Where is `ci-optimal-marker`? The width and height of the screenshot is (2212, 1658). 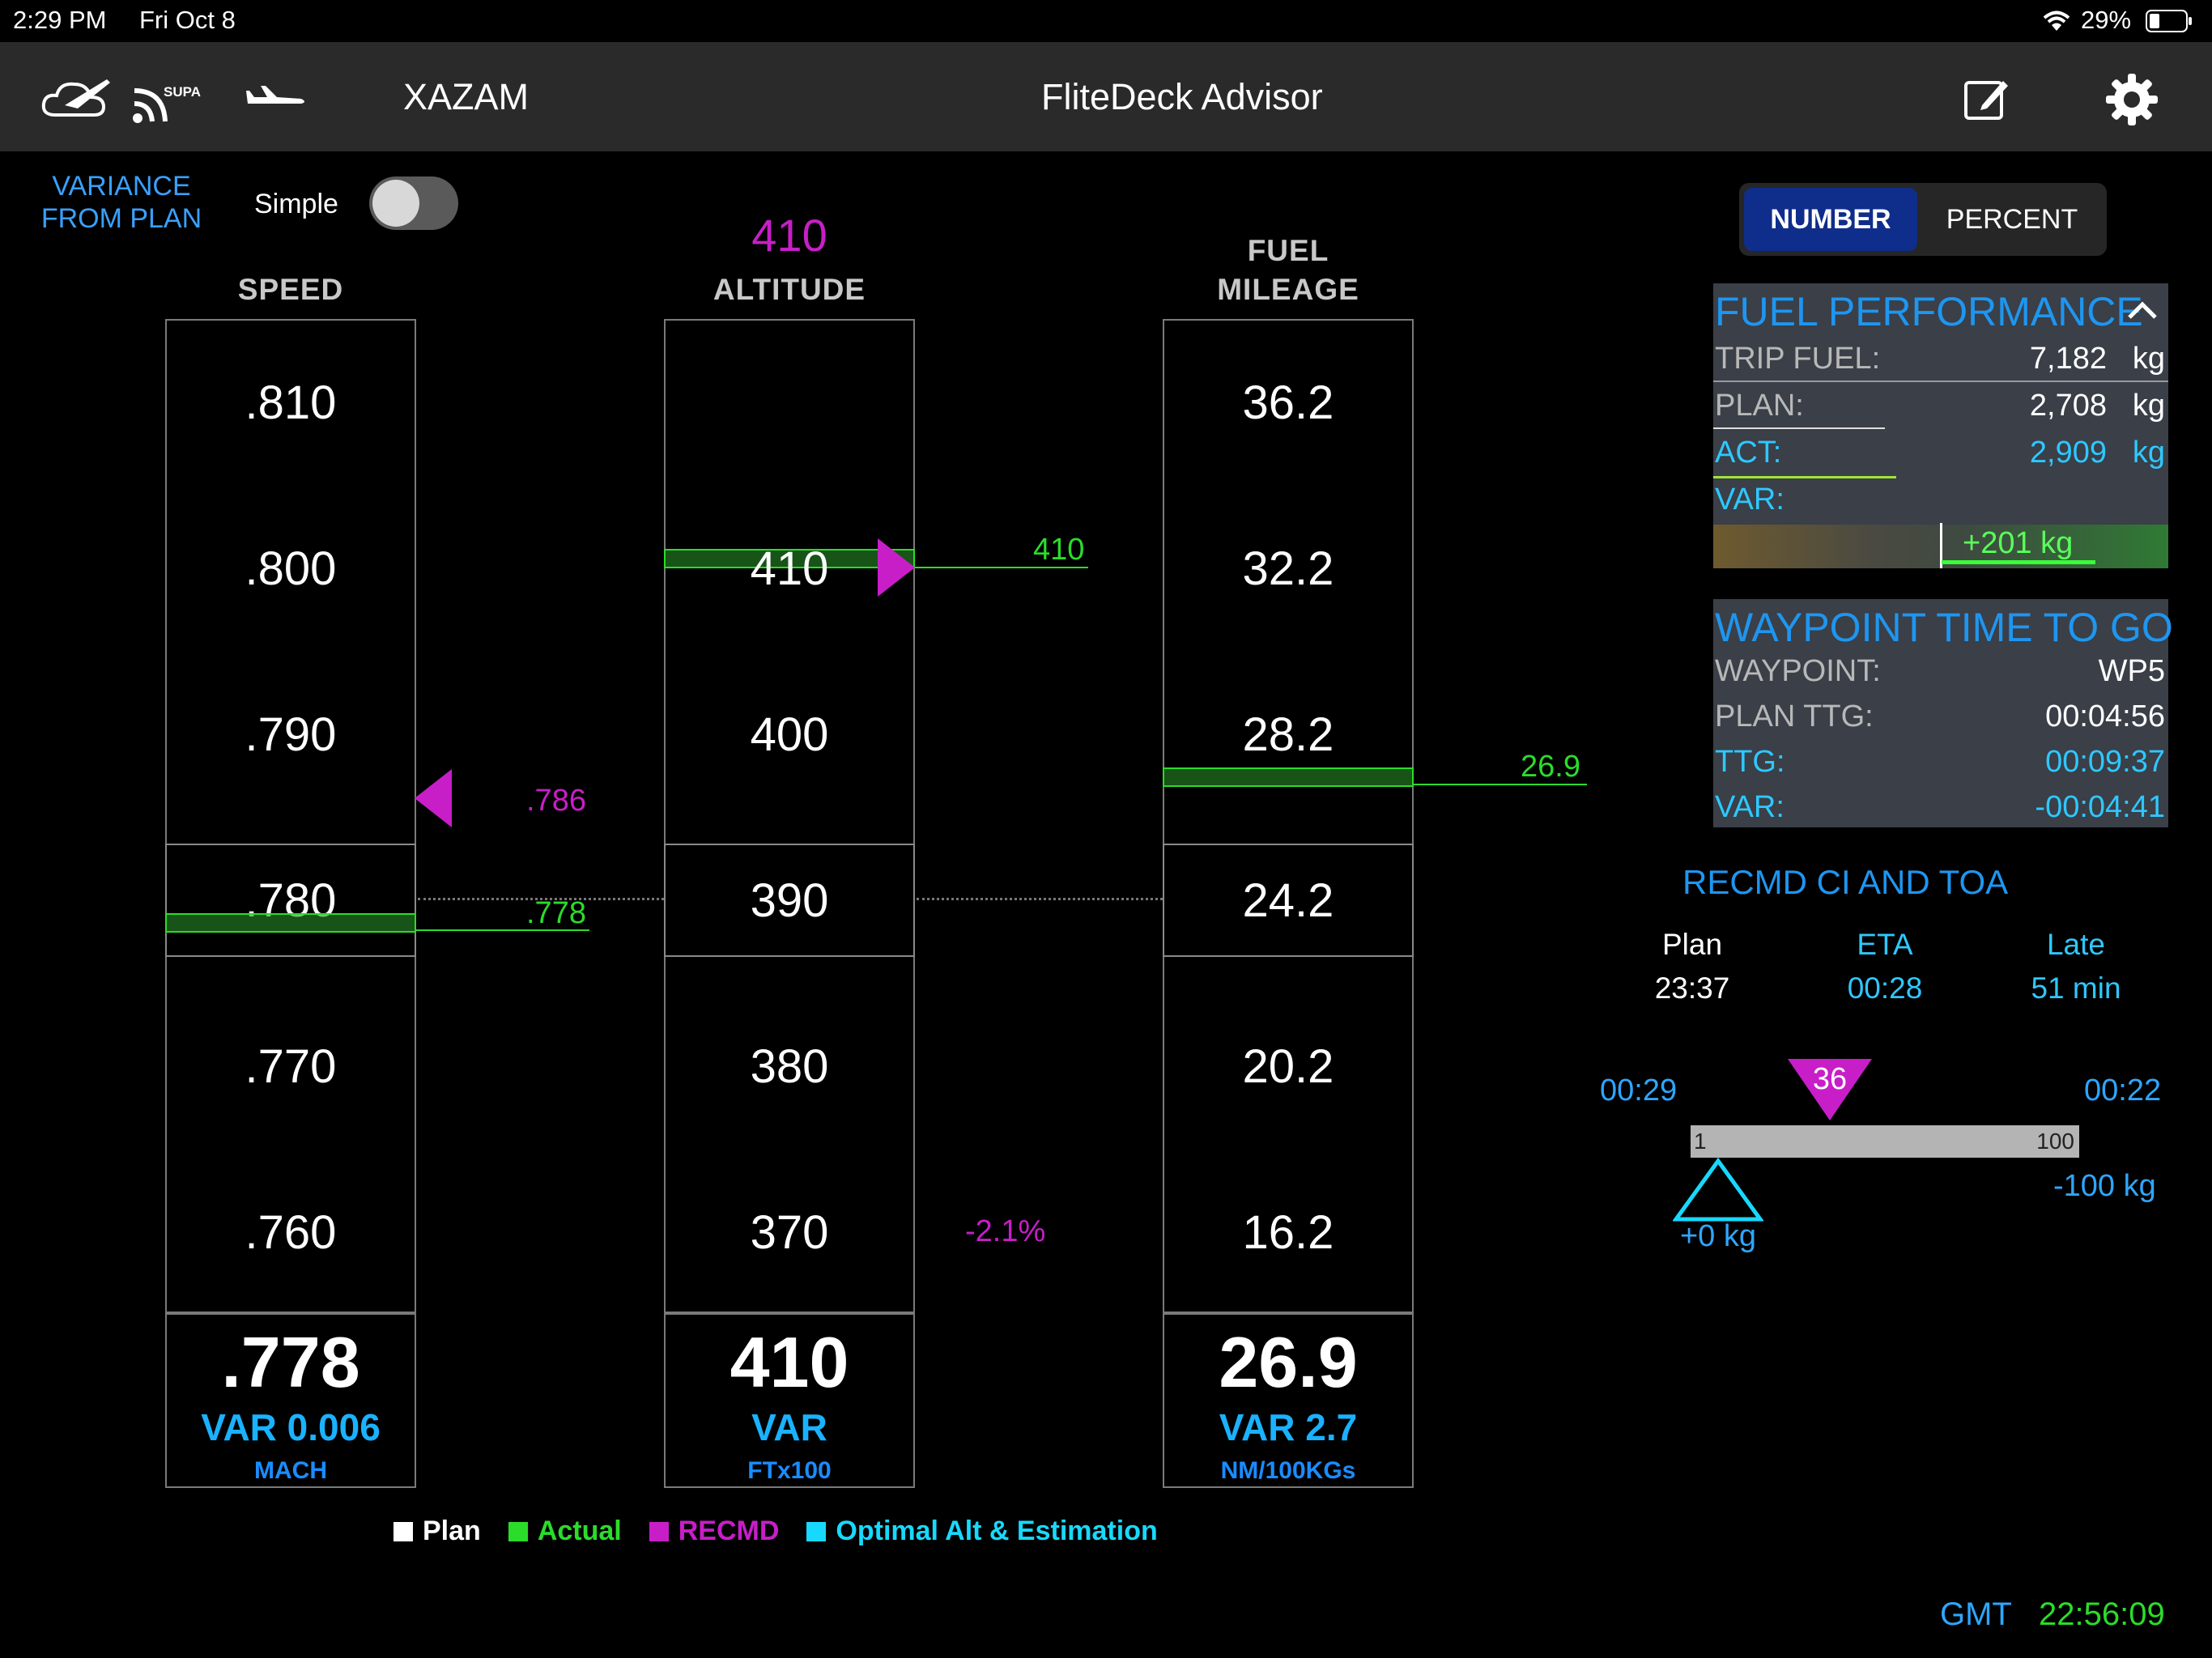
ci-optimal-marker is located at coordinates (1718, 1191).